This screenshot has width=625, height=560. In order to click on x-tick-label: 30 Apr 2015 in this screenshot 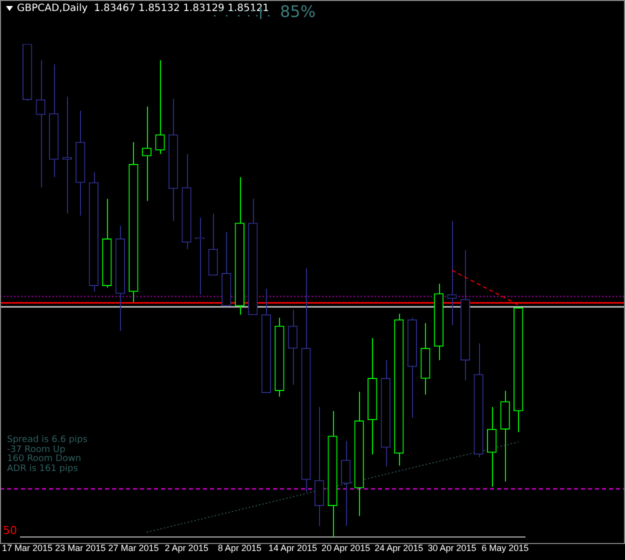, I will do `click(452, 548)`.